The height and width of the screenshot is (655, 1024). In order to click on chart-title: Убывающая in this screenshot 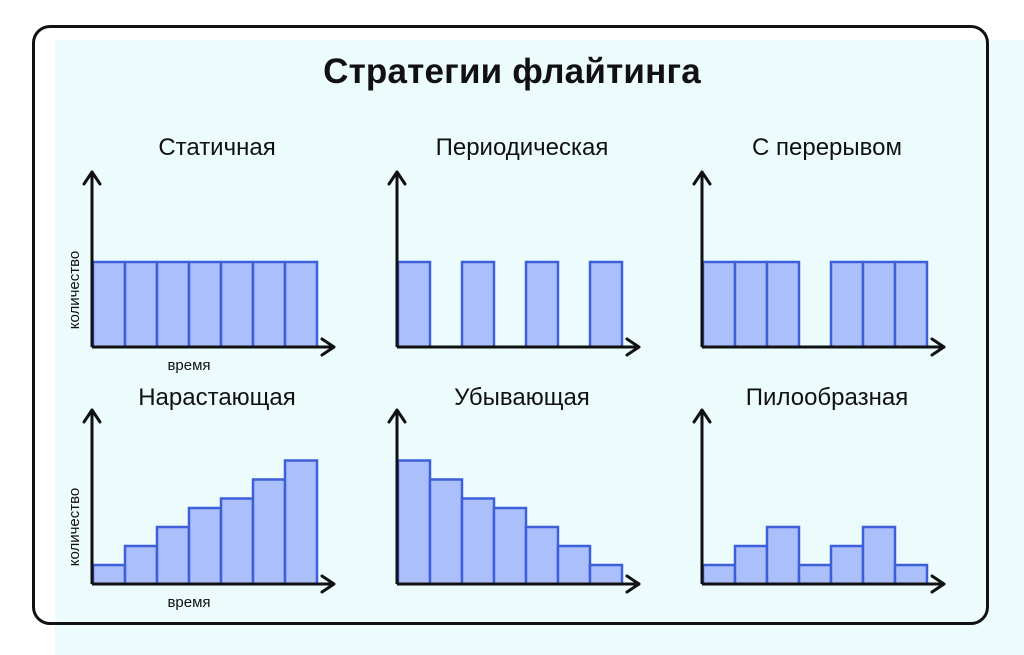, I will do `click(522, 397)`.